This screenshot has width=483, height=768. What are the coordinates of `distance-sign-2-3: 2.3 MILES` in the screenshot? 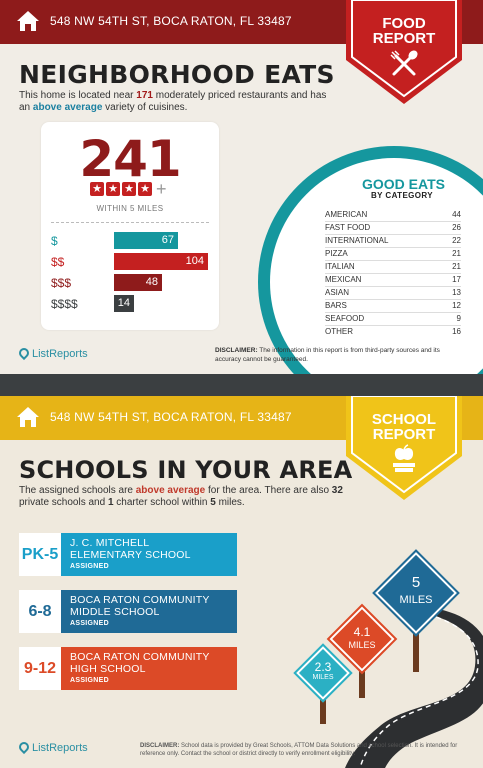 It's located at (323, 673).